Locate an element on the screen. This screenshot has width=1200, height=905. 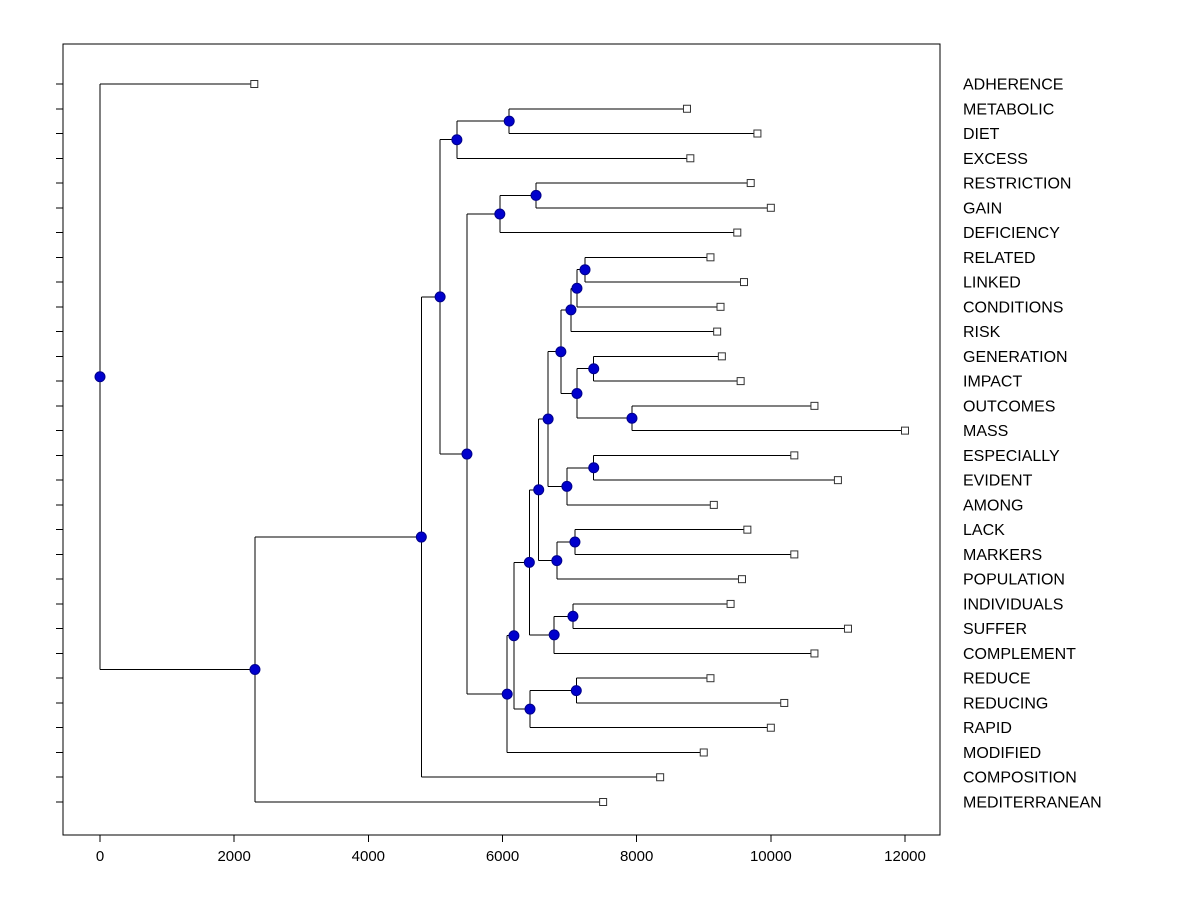
leaf-label-individuals: INDIVIDUALS is located at coordinates (1013, 604).